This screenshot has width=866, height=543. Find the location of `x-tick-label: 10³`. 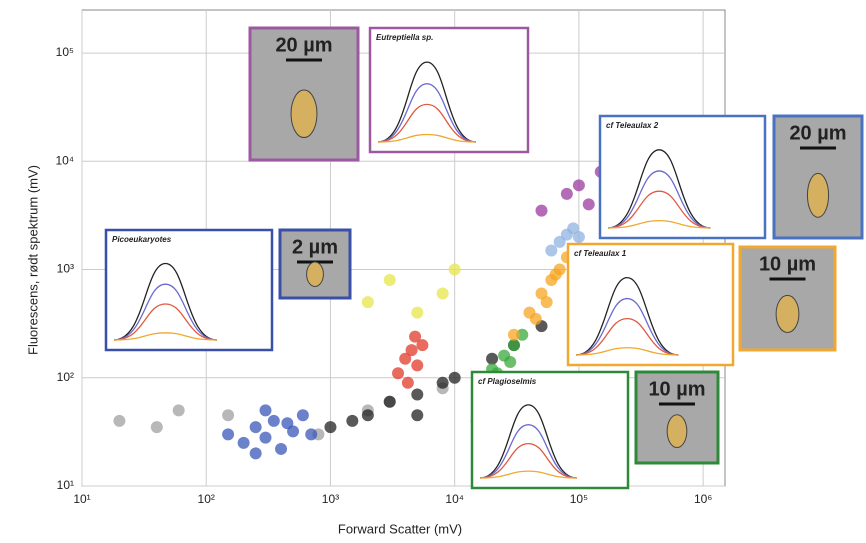

x-tick-label: 10³ is located at coordinates (330, 499).